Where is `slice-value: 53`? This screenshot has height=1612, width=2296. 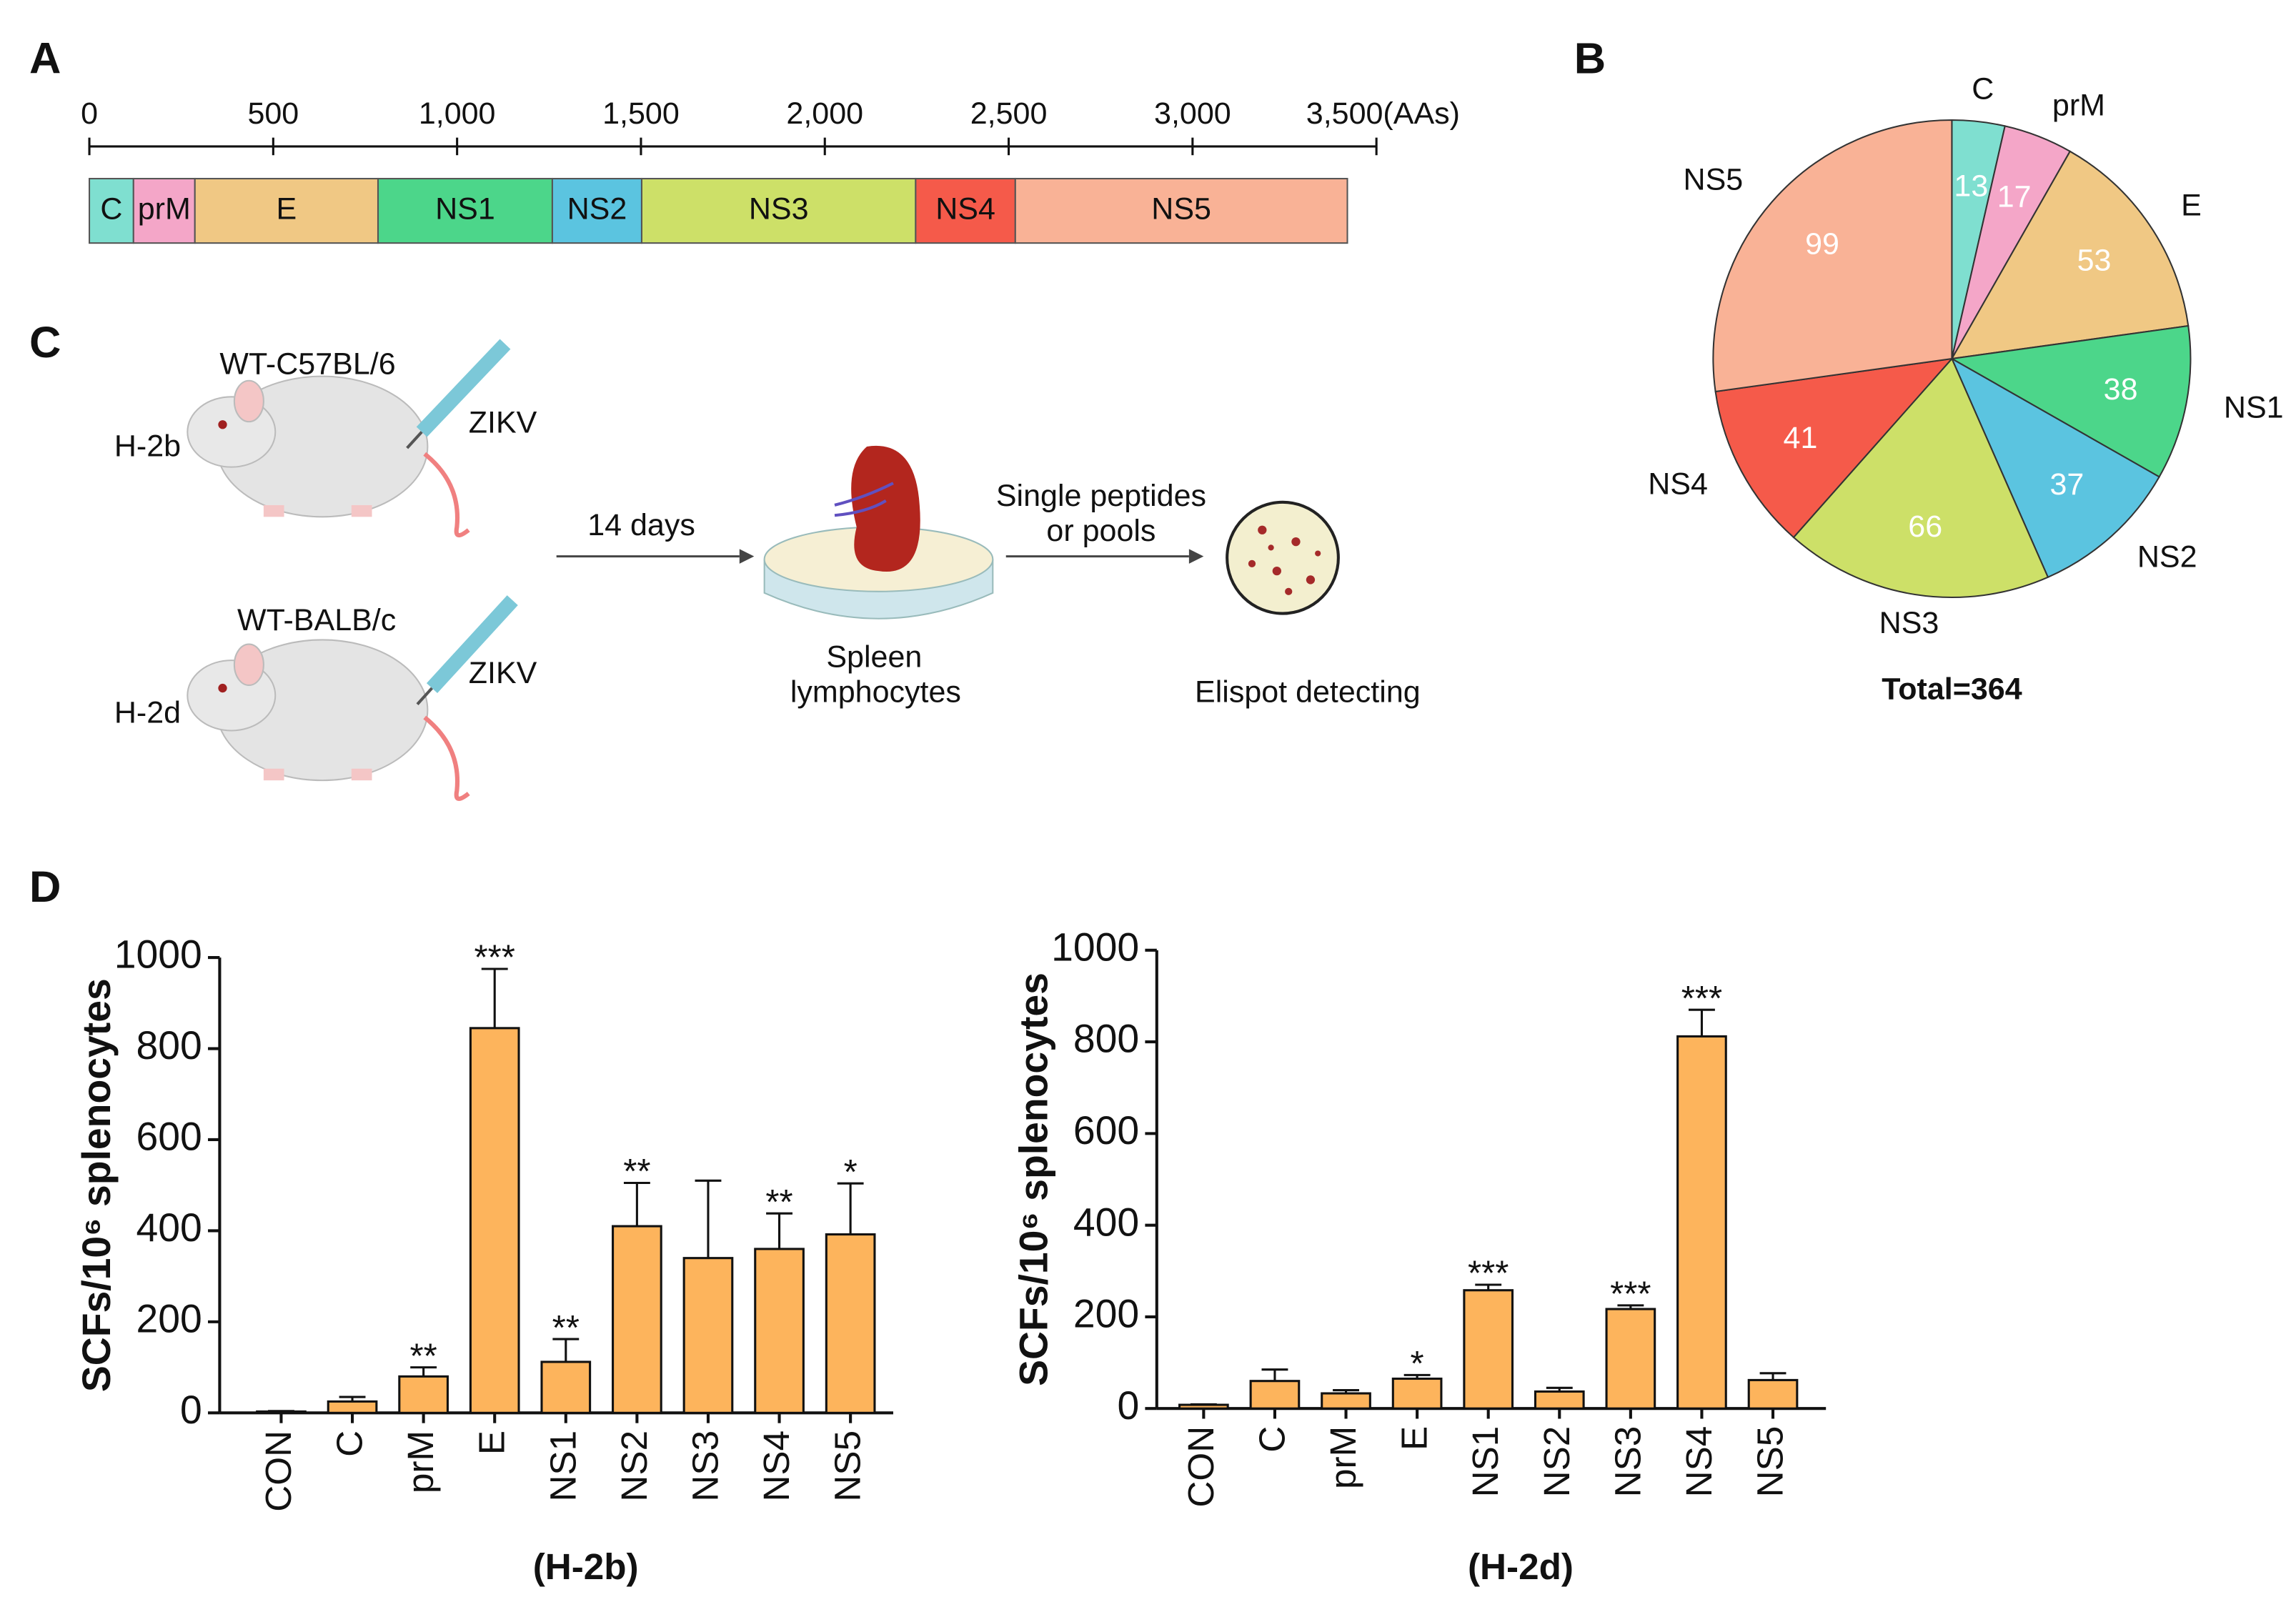
slice-value: 53 is located at coordinates (2094, 260).